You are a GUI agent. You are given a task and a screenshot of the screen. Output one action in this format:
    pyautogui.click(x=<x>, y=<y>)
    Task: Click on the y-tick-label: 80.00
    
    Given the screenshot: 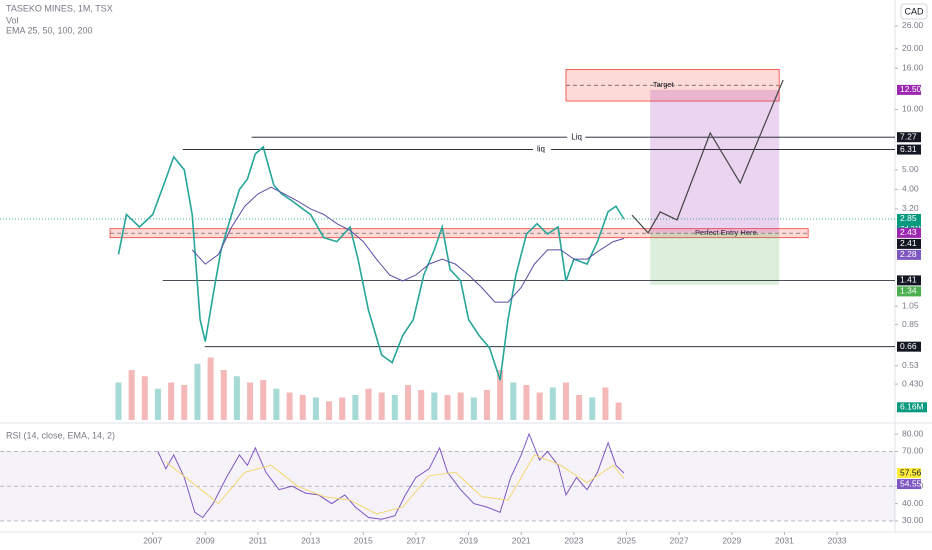 What is the action you would take?
    pyautogui.click(x=913, y=433)
    